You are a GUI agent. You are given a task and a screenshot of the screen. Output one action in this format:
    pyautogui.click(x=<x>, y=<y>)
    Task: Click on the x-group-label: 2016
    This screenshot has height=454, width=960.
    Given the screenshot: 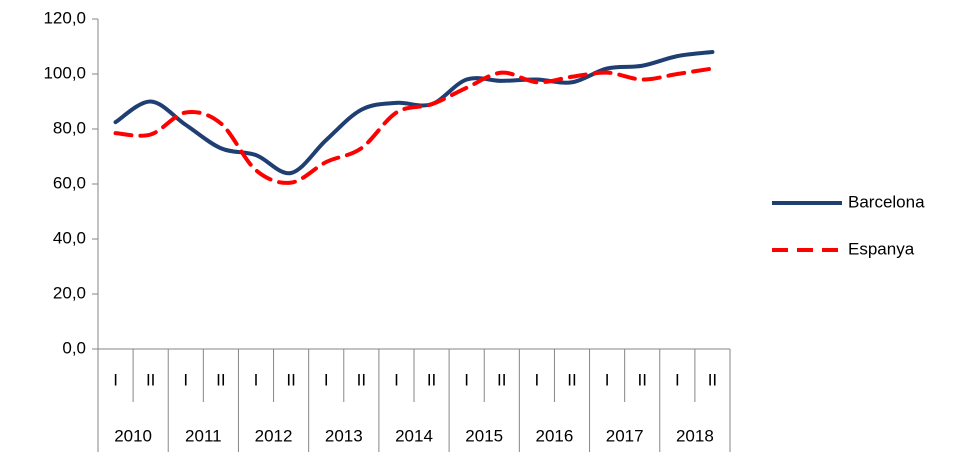 What is the action you would take?
    pyautogui.click(x=555, y=435)
    